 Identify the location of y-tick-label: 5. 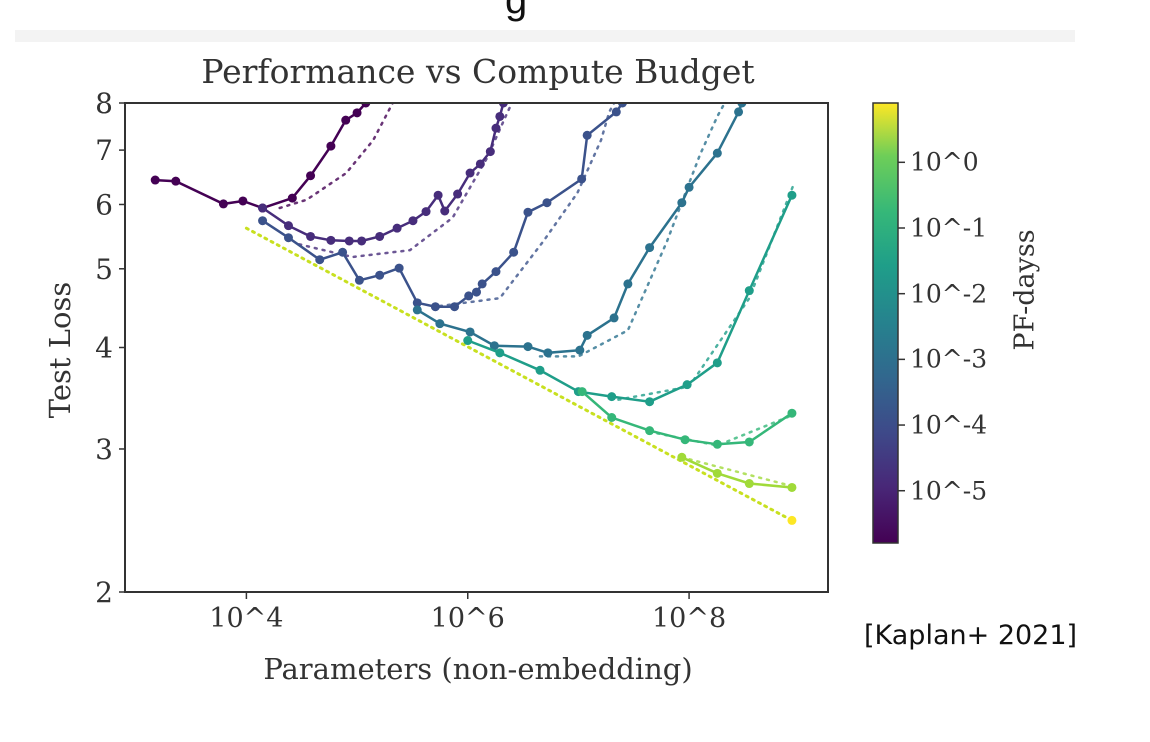
(104, 269).